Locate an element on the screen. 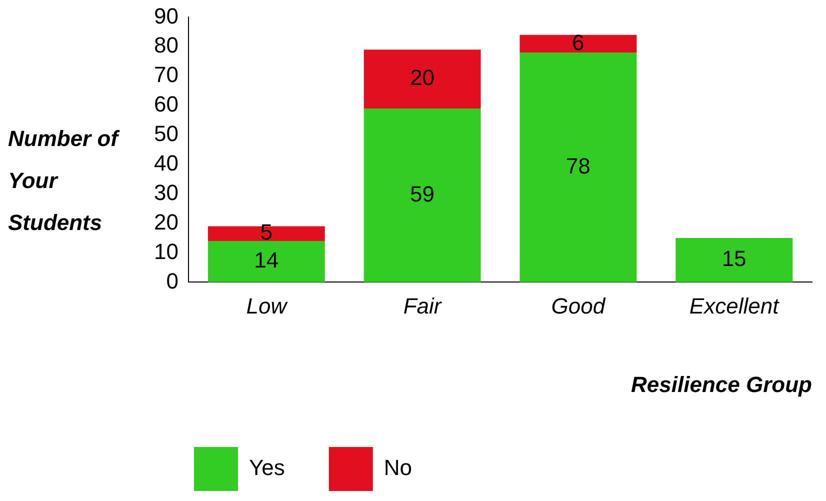 This screenshot has width=826, height=501. x-tick-label: Low is located at coordinates (267, 306).